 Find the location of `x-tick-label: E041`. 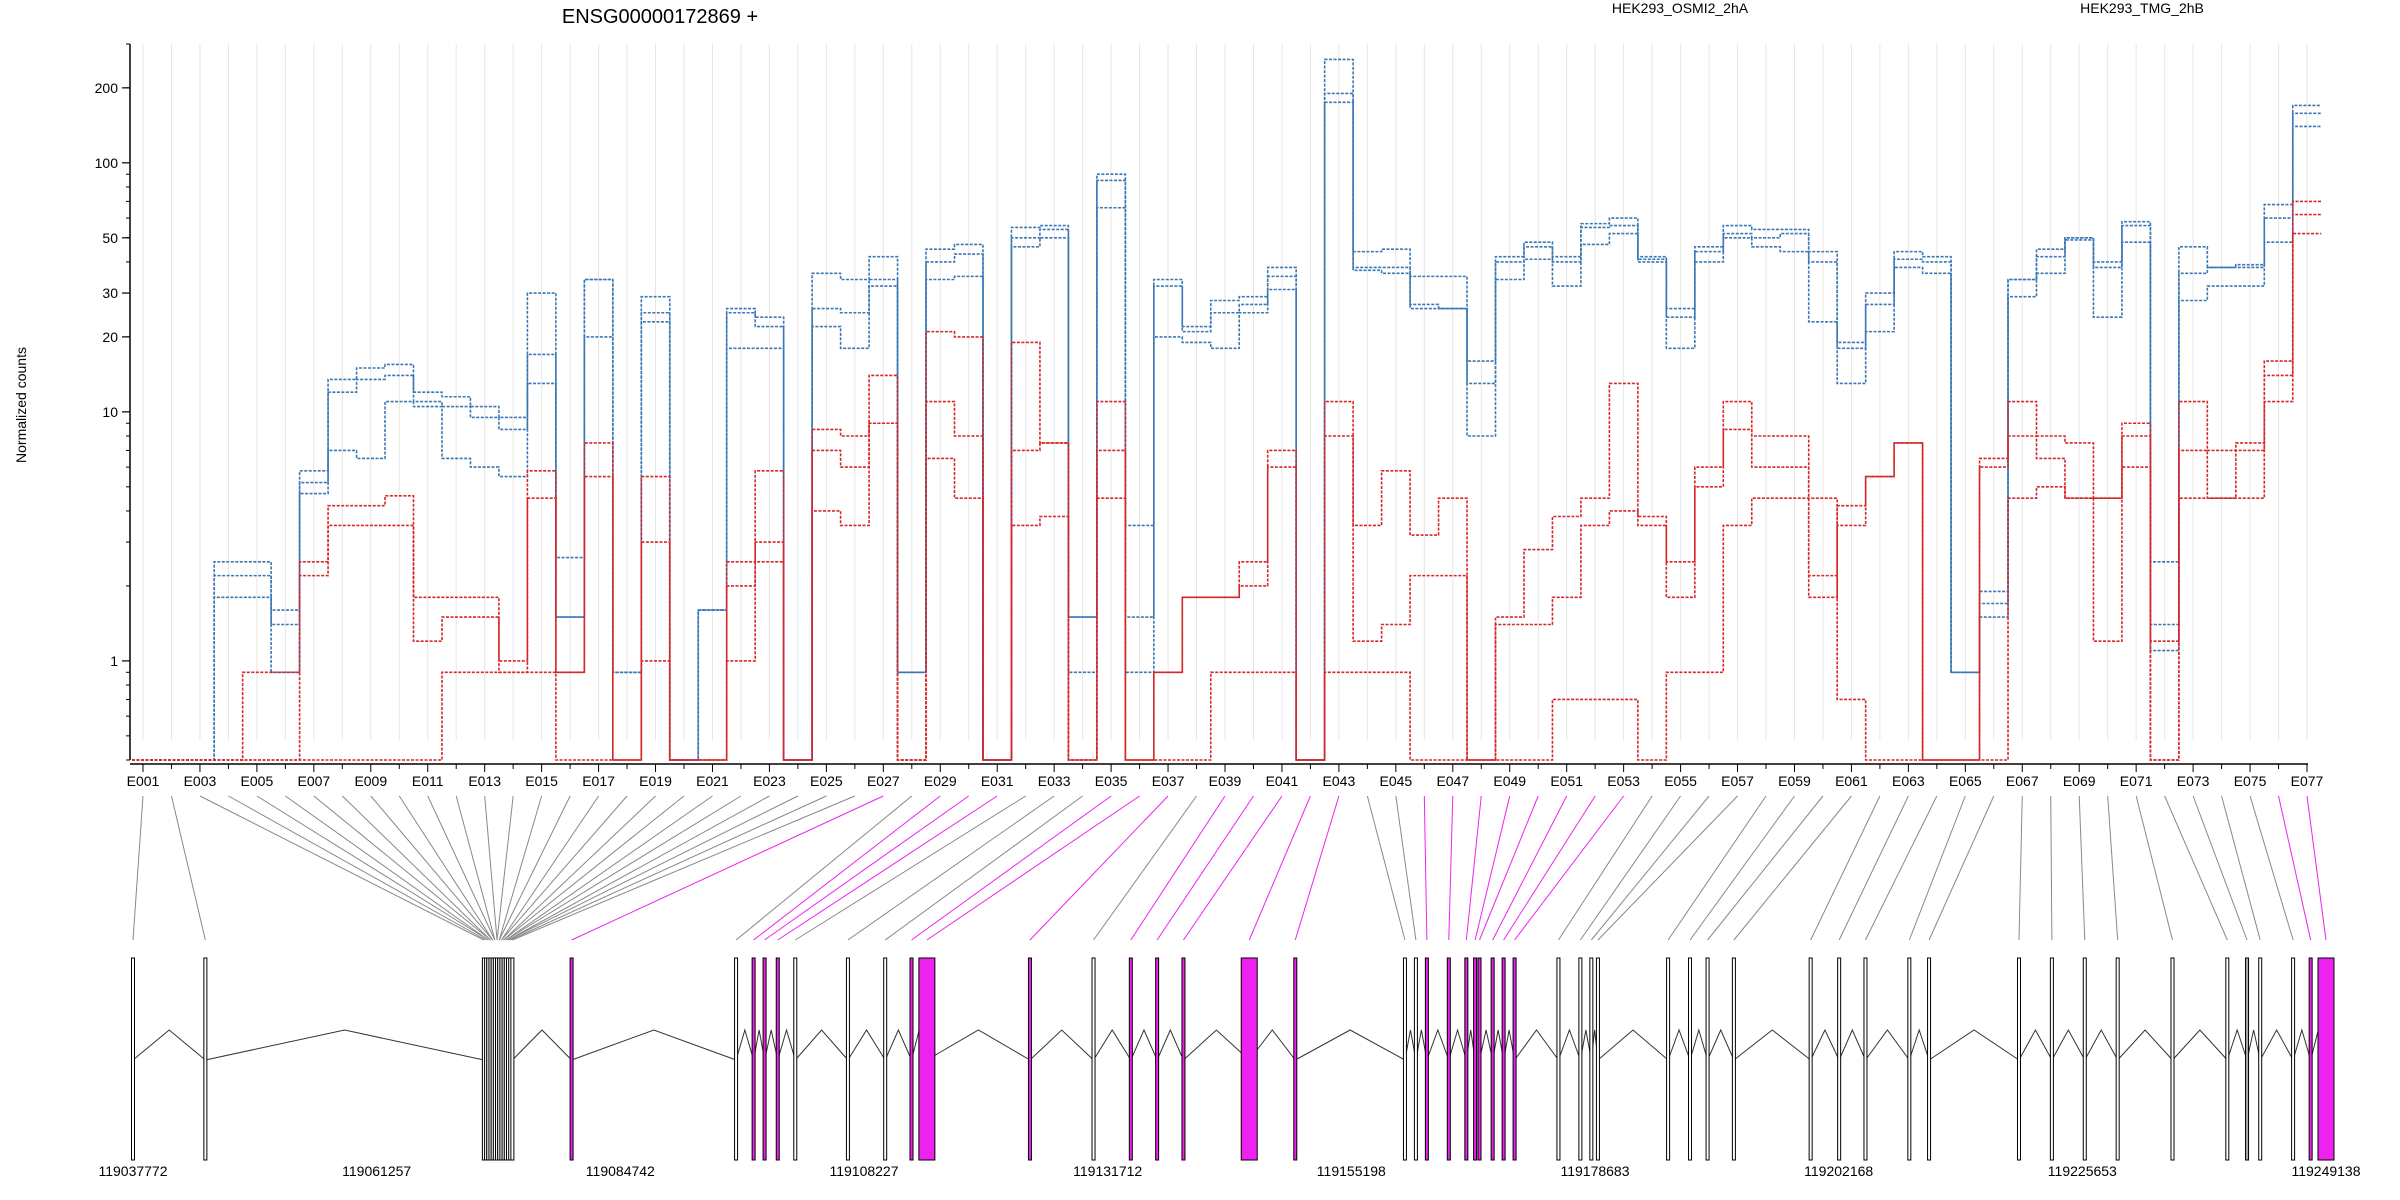

x-tick-label: E041 is located at coordinates (1282, 781).